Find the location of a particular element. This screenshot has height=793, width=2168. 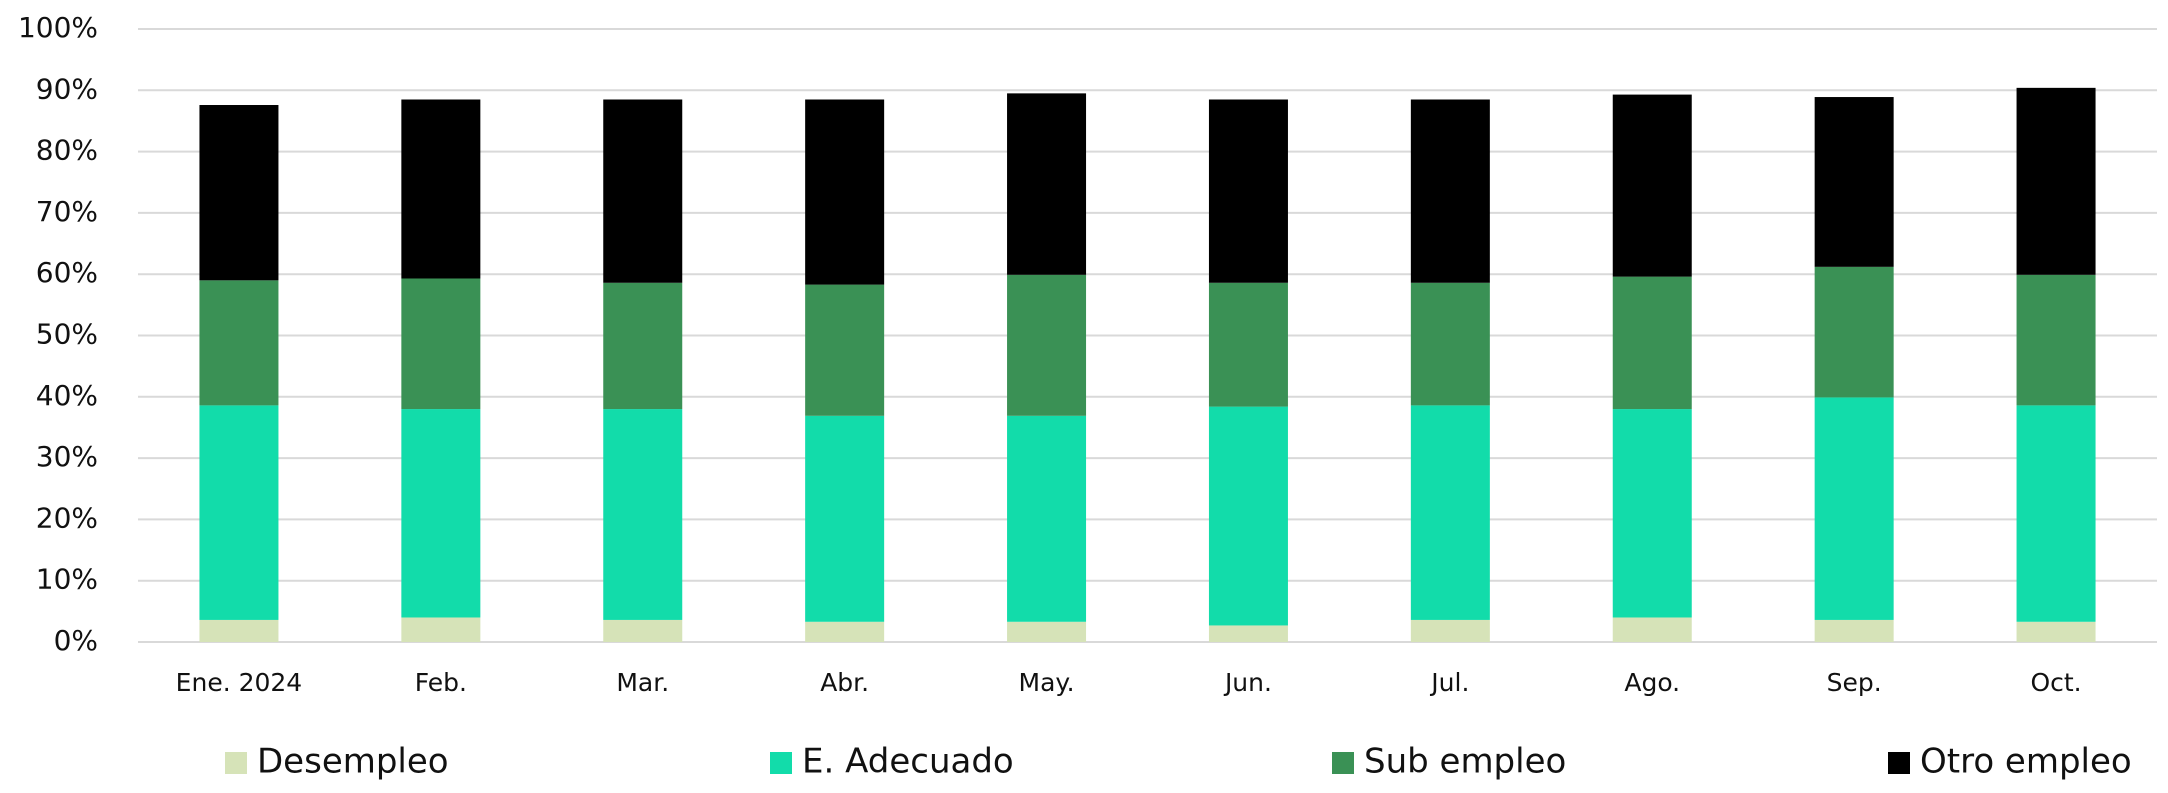

x-tick-label: Sep. is located at coordinates (1854, 682).